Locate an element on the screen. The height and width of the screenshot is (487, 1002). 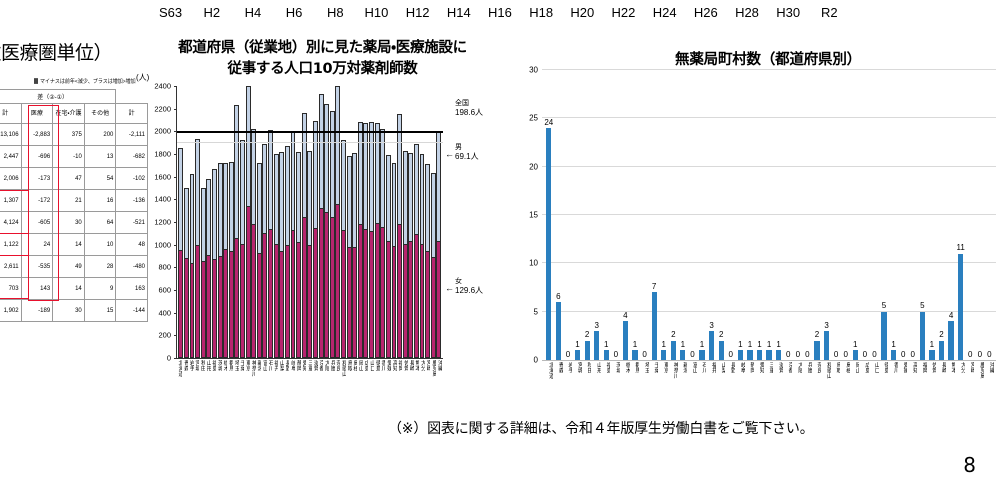
no-pharmacy-y-tick-label: 20 is located at coordinates (533, 167).